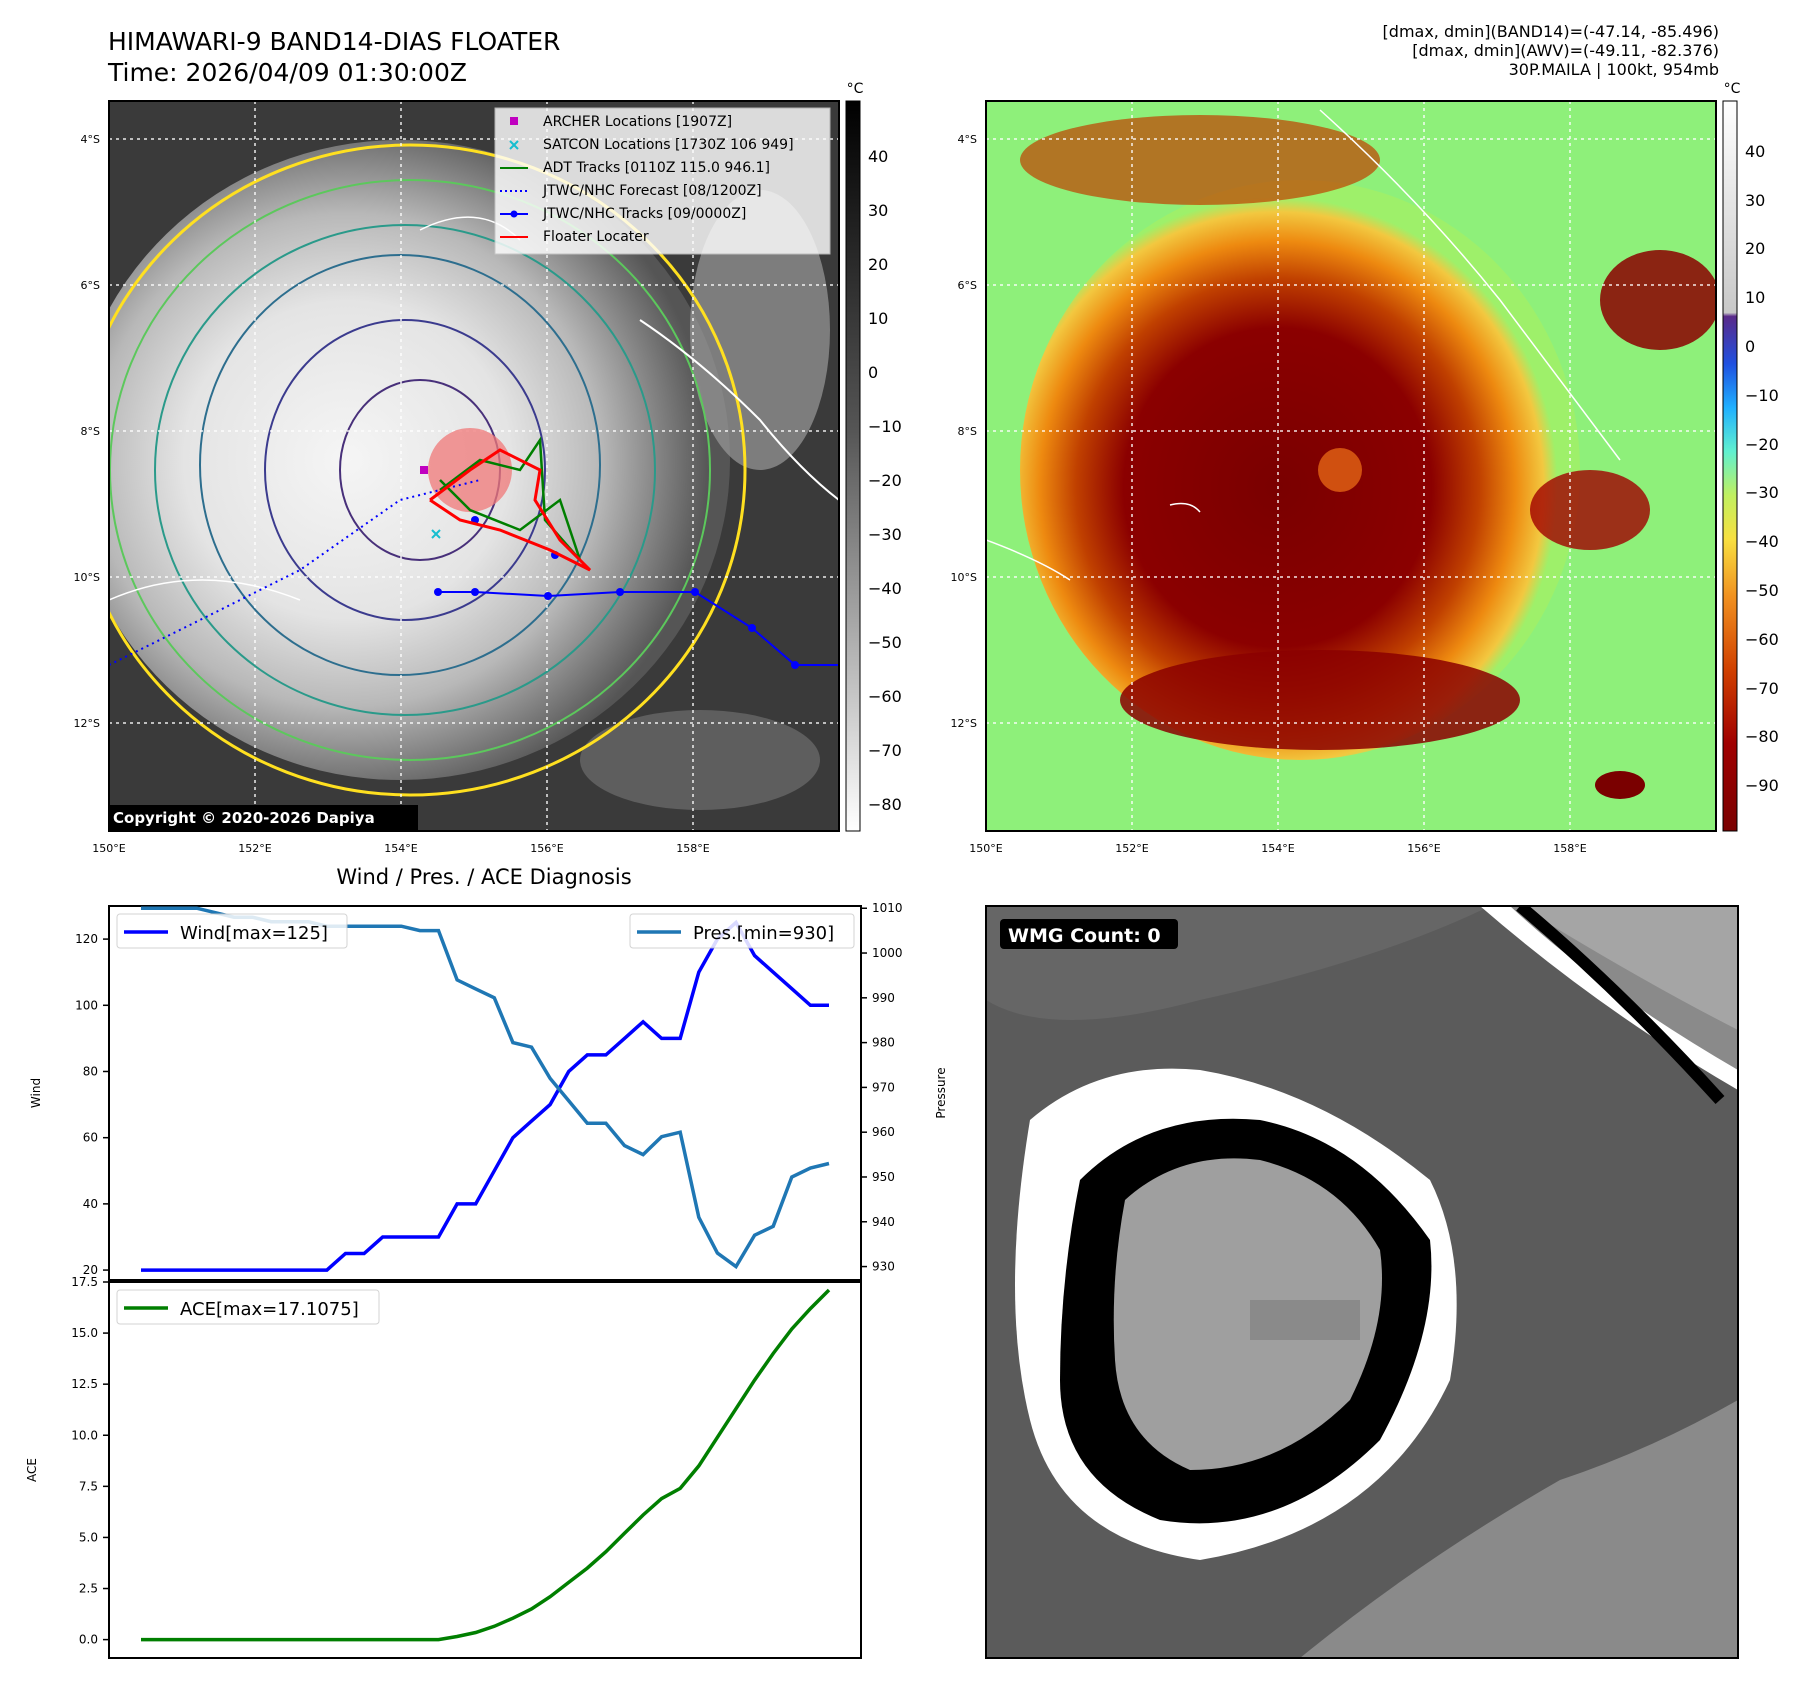 This screenshot has width=1801, height=1690. I want to click on awv-lon-158: 158°E, so click(1569, 848).